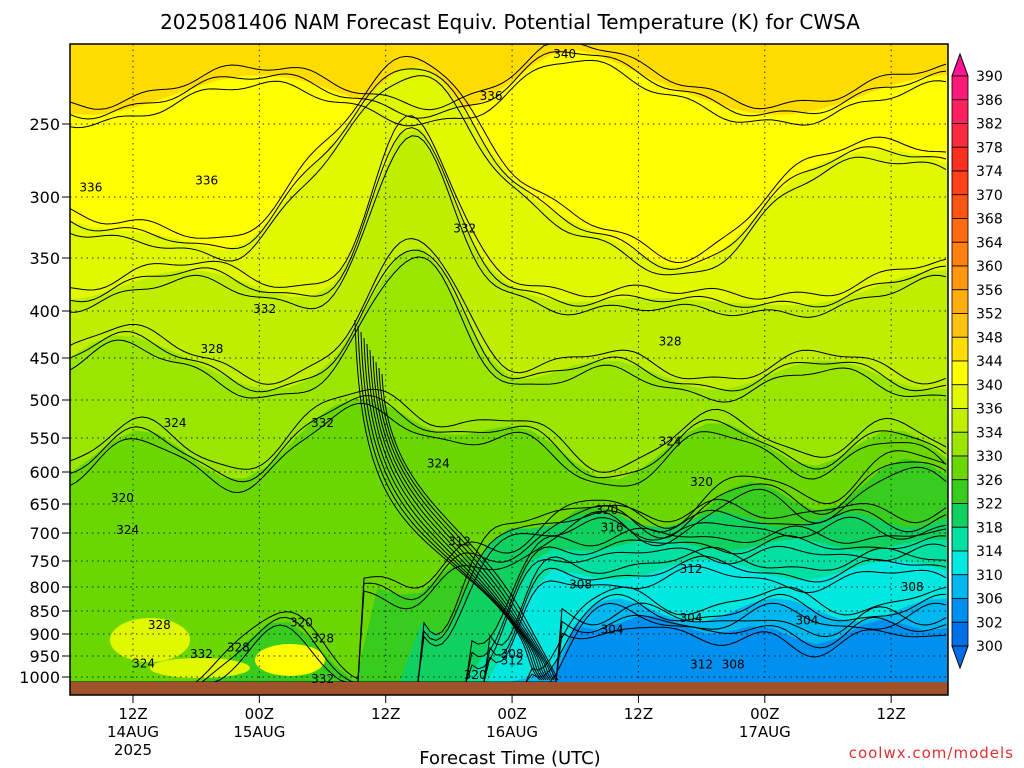 Image resolution: width=1024 pixels, height=768 pixels. Describe the element at coordinates (960, 657) in the screenshot. I see `colorbar-bottom-arrow` at that location.